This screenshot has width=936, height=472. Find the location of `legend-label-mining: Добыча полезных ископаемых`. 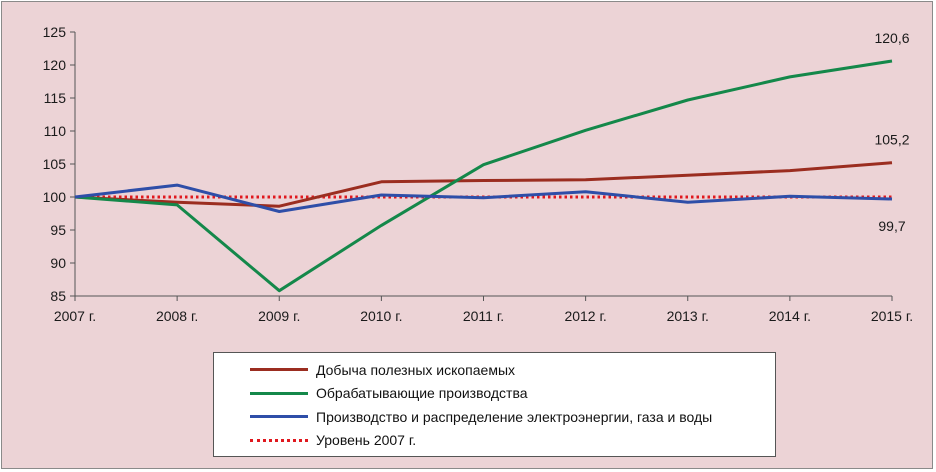

legend-label-mining: Добыча полезных ископаемых is located at coordinates (416, 369).